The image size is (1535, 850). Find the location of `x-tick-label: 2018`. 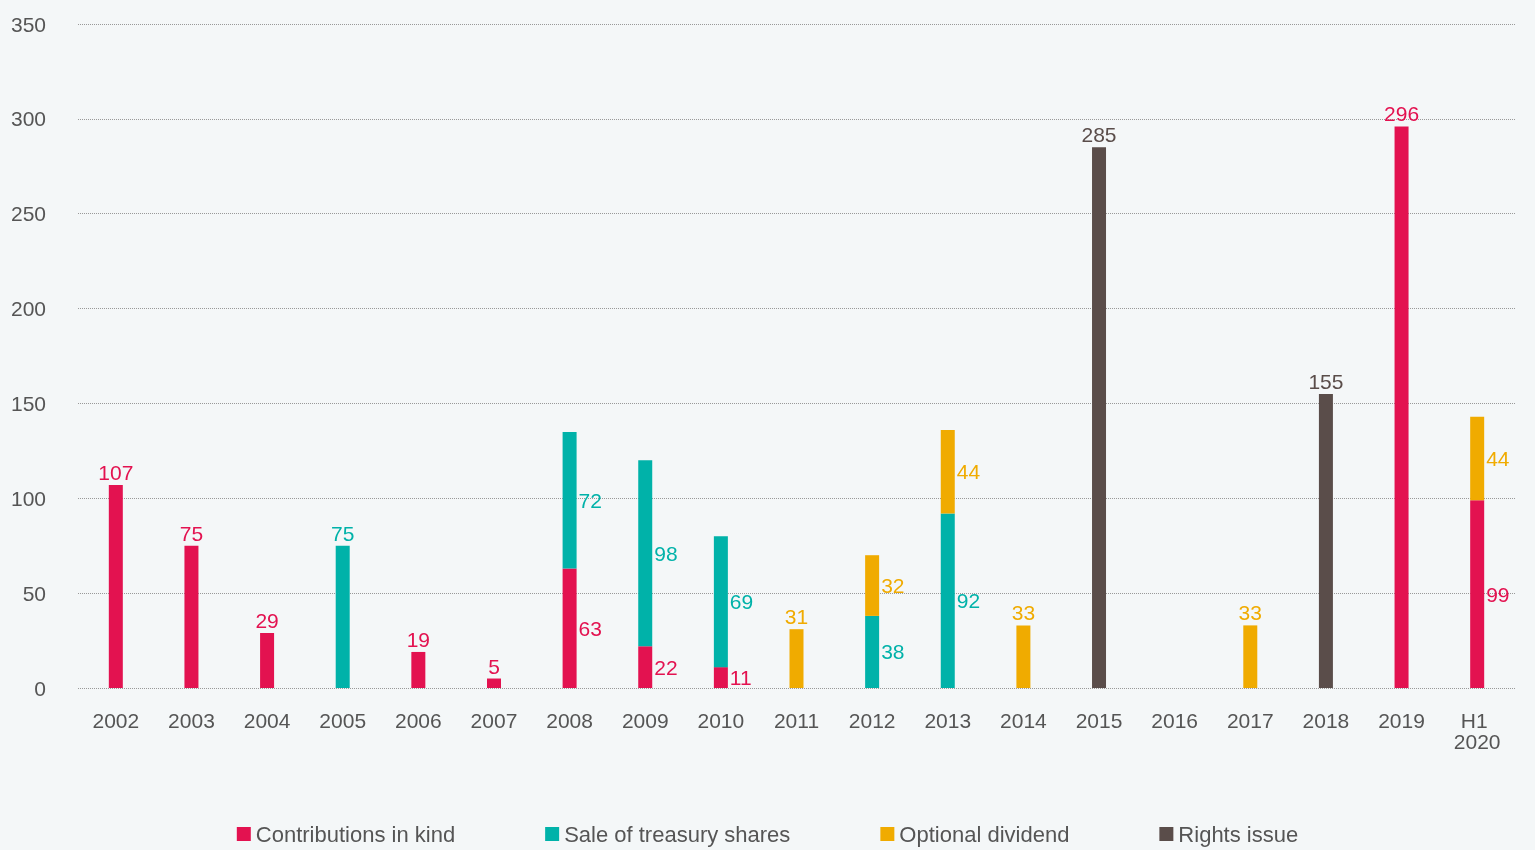

x-tick-label: 2018 is located at coordinates (1326, 720).